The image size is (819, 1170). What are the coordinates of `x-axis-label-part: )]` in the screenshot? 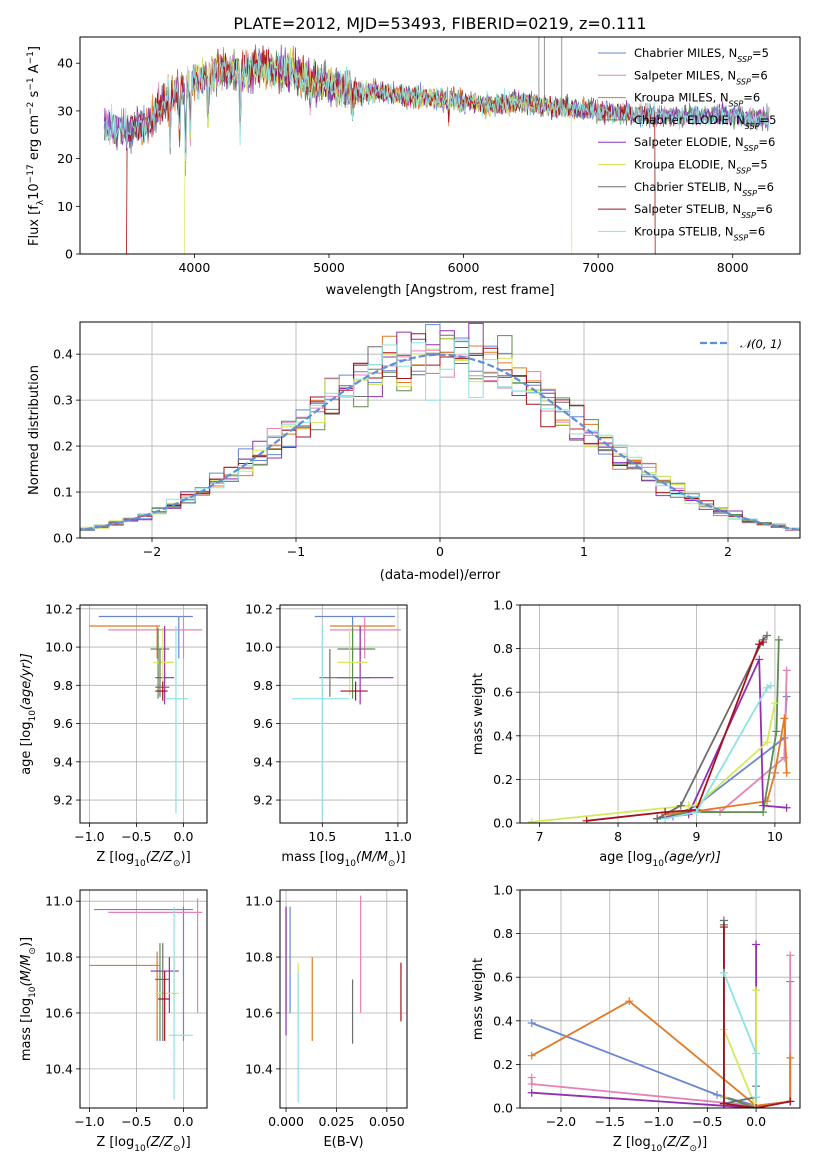 It's located at (186, 1142).